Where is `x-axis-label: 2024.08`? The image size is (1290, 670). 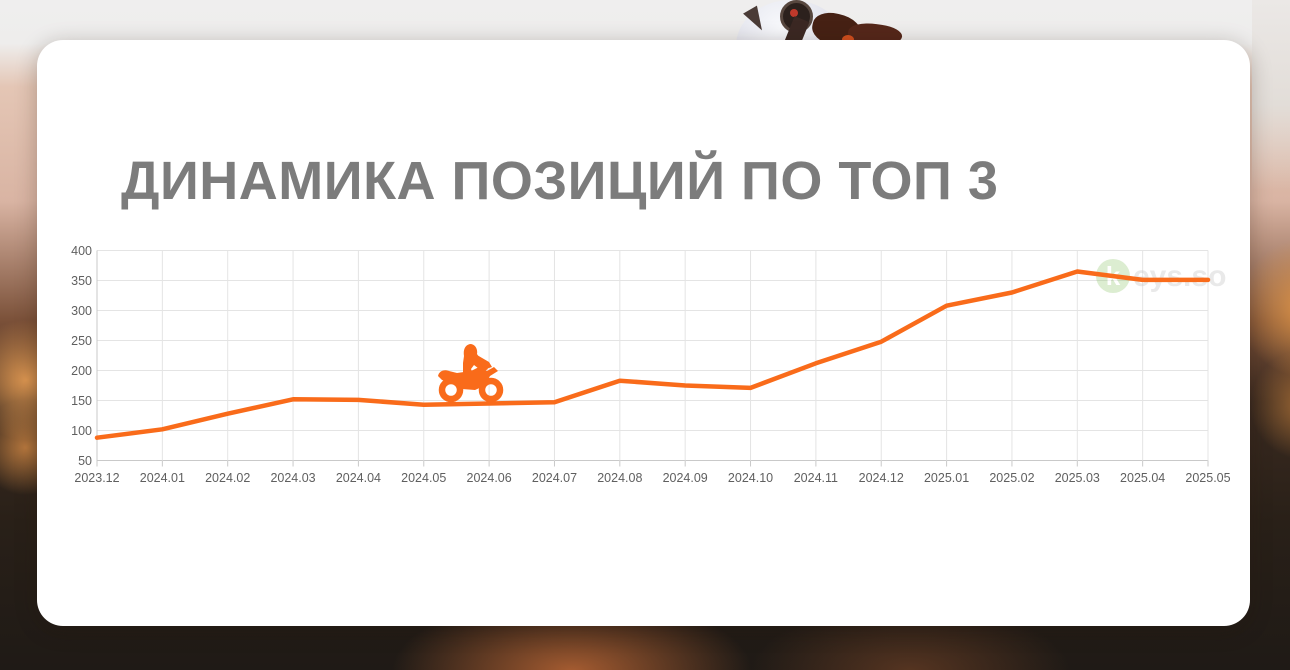
x-axis-label: 2024.08 is located at coordinates (620, 478).